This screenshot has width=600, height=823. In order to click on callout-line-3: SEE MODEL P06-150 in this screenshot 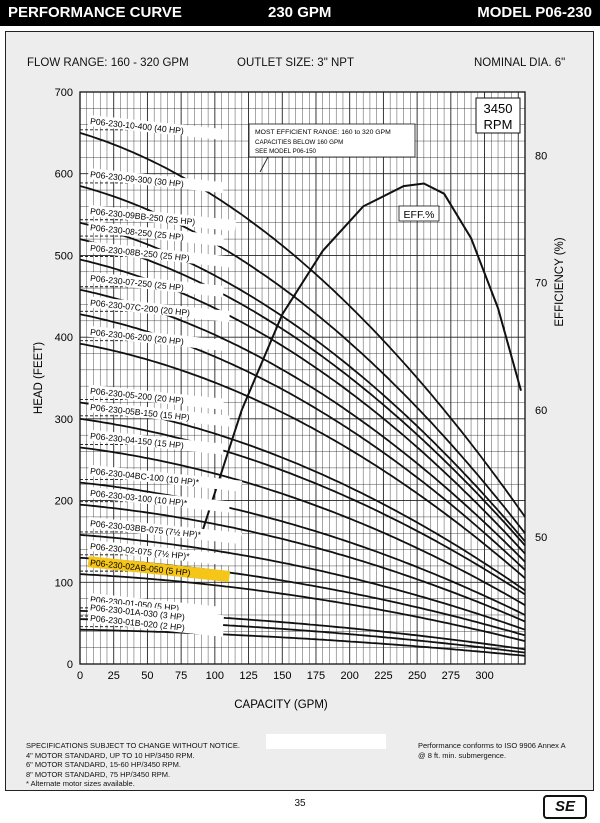, I will do `click(286, 151)`.